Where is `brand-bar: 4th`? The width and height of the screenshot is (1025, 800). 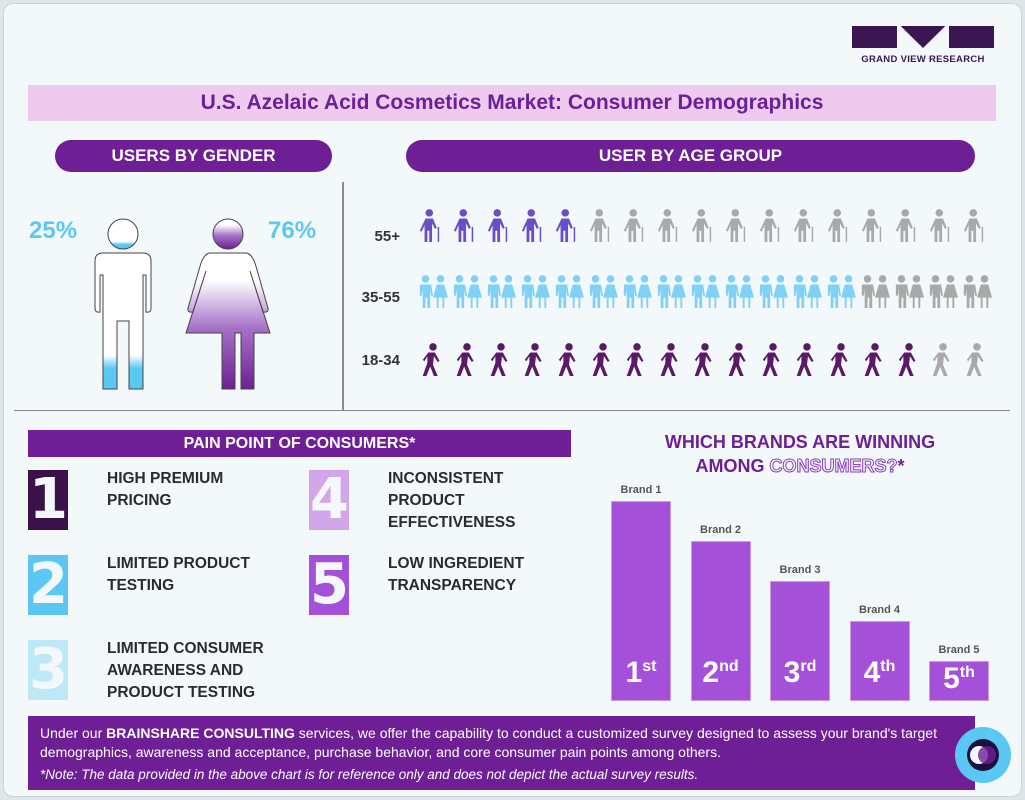 brand-bar: 4th is located at coordinates (879, 661).